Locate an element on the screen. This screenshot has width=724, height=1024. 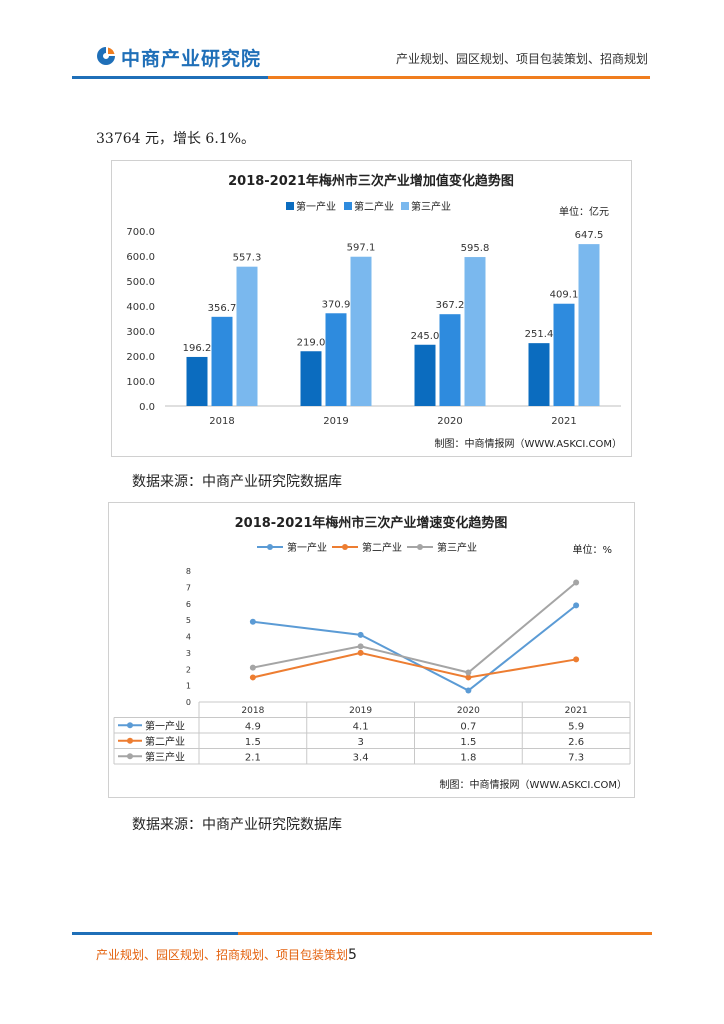
footer-text: 产业规划、园区规划、招商规划、项目包装策划5 is located at coordinates (226, 954).